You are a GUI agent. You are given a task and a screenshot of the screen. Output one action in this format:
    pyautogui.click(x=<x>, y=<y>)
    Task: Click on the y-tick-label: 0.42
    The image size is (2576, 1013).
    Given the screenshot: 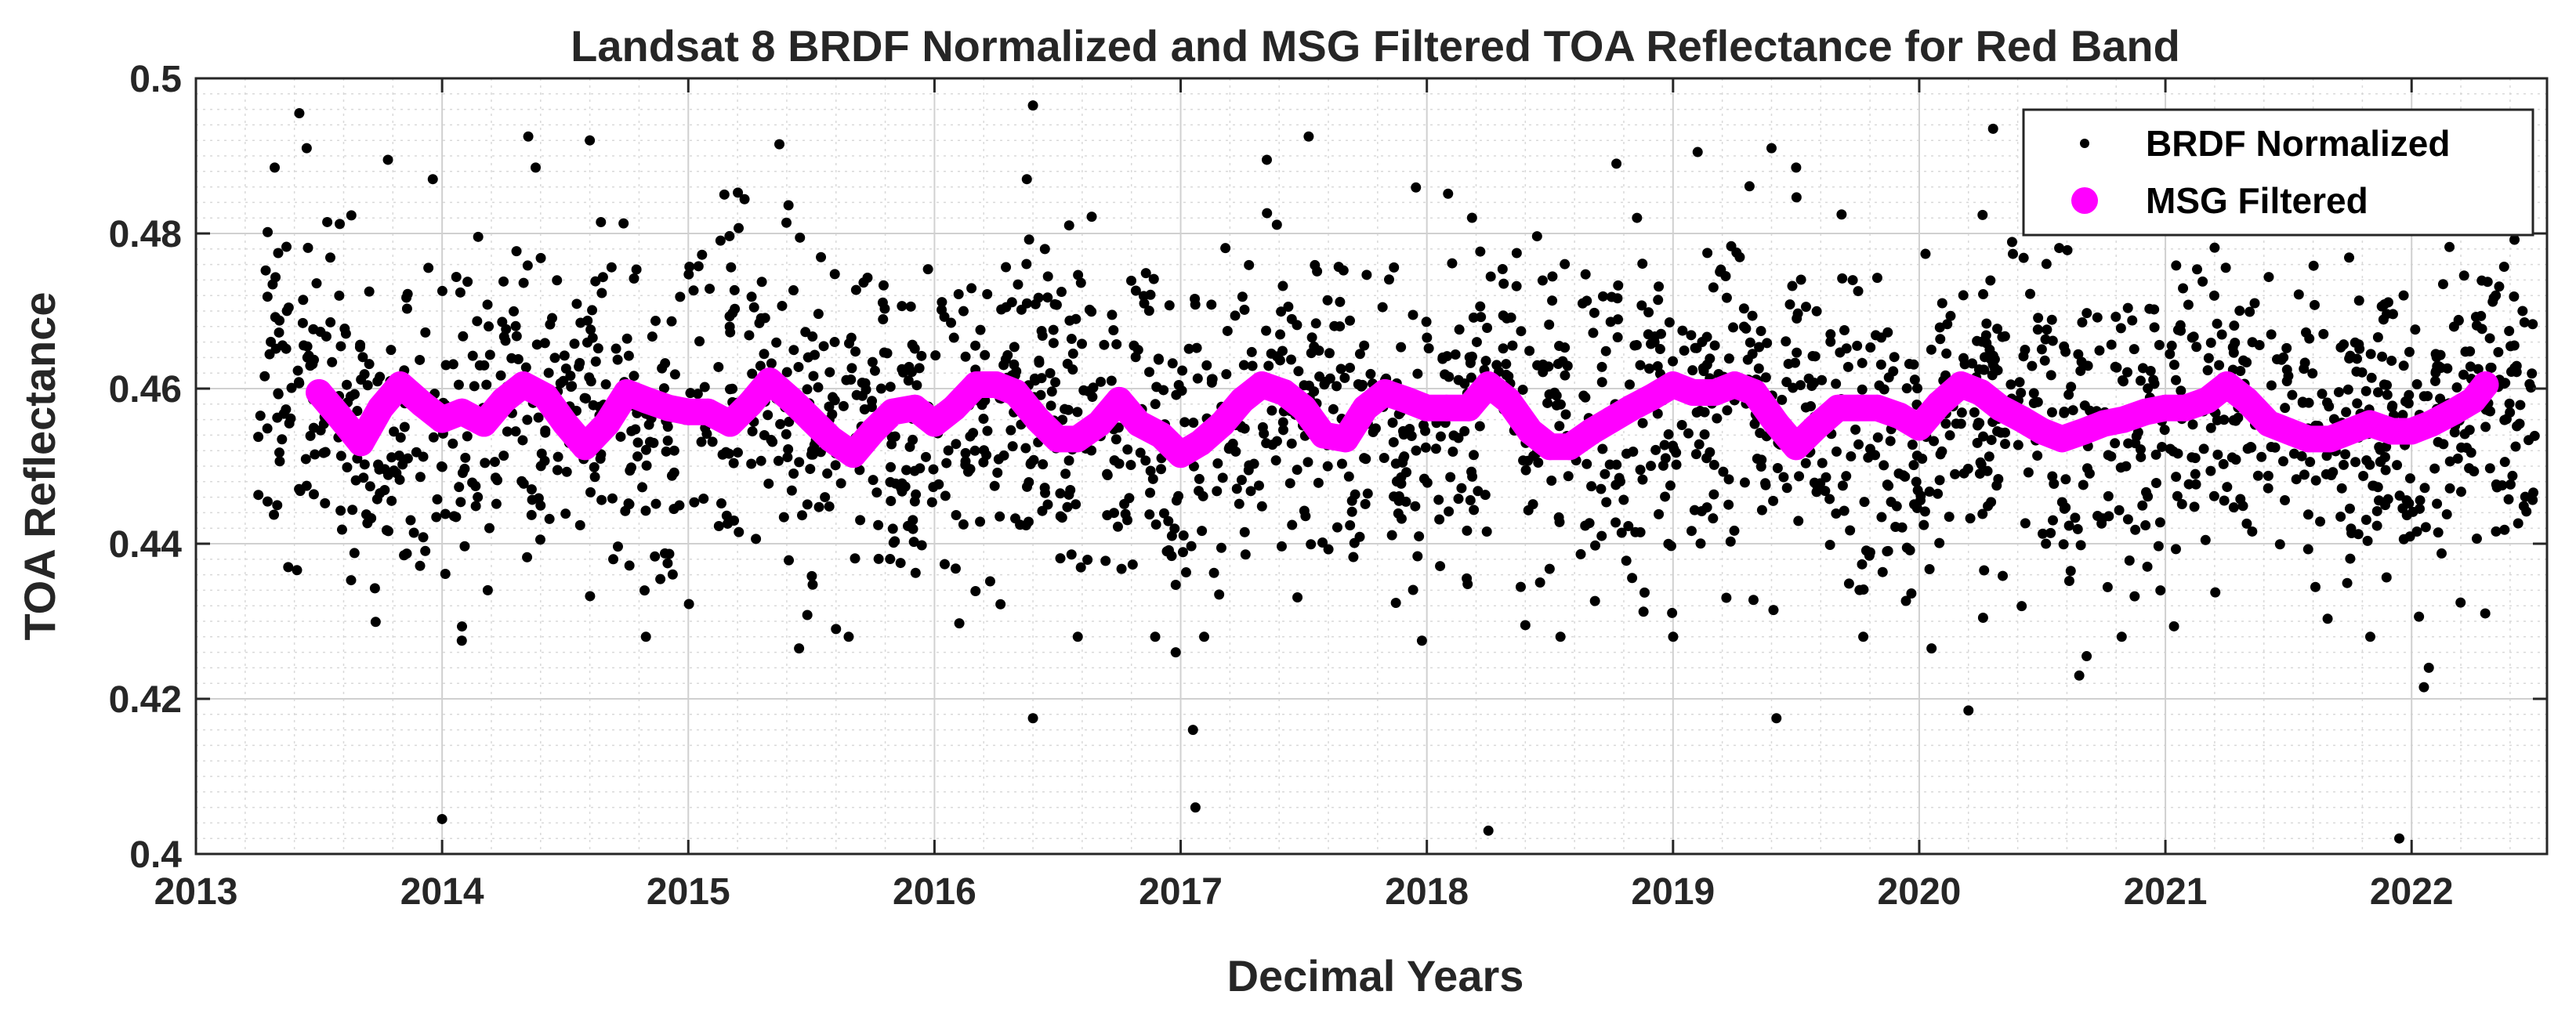 What is the action you would take?
    pyautogui.click(x=145, y=700)
    